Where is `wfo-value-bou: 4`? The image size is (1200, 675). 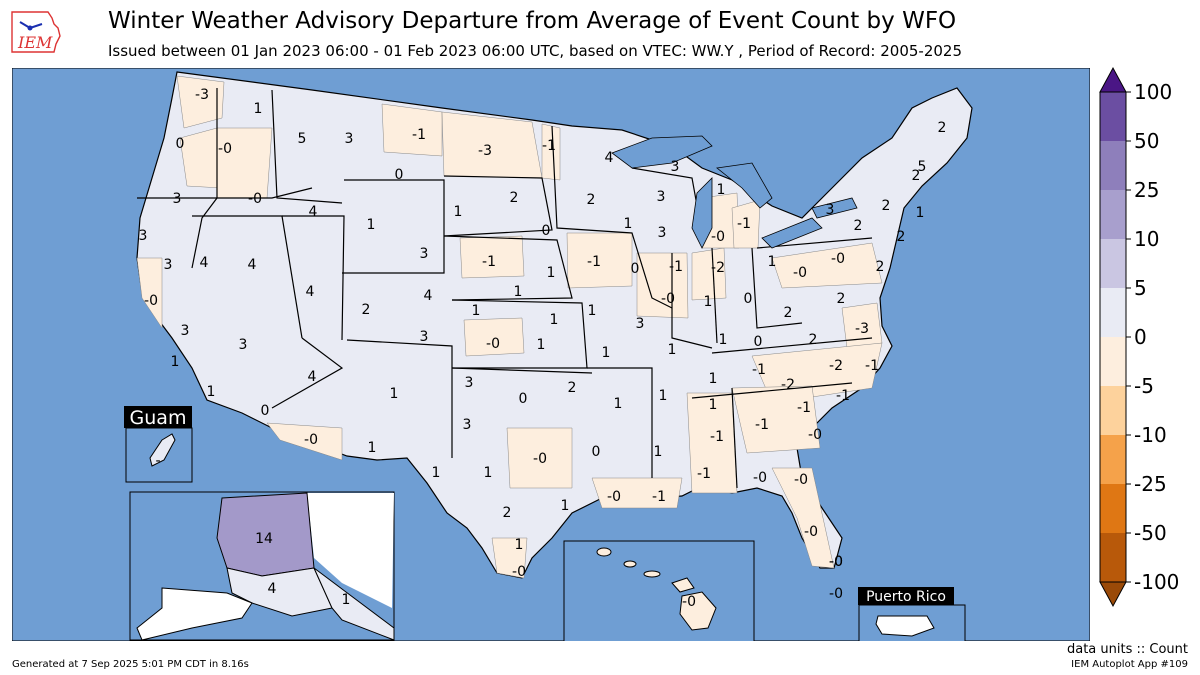 wfo-value-bou: 4 is located at coordinates (428, 296).